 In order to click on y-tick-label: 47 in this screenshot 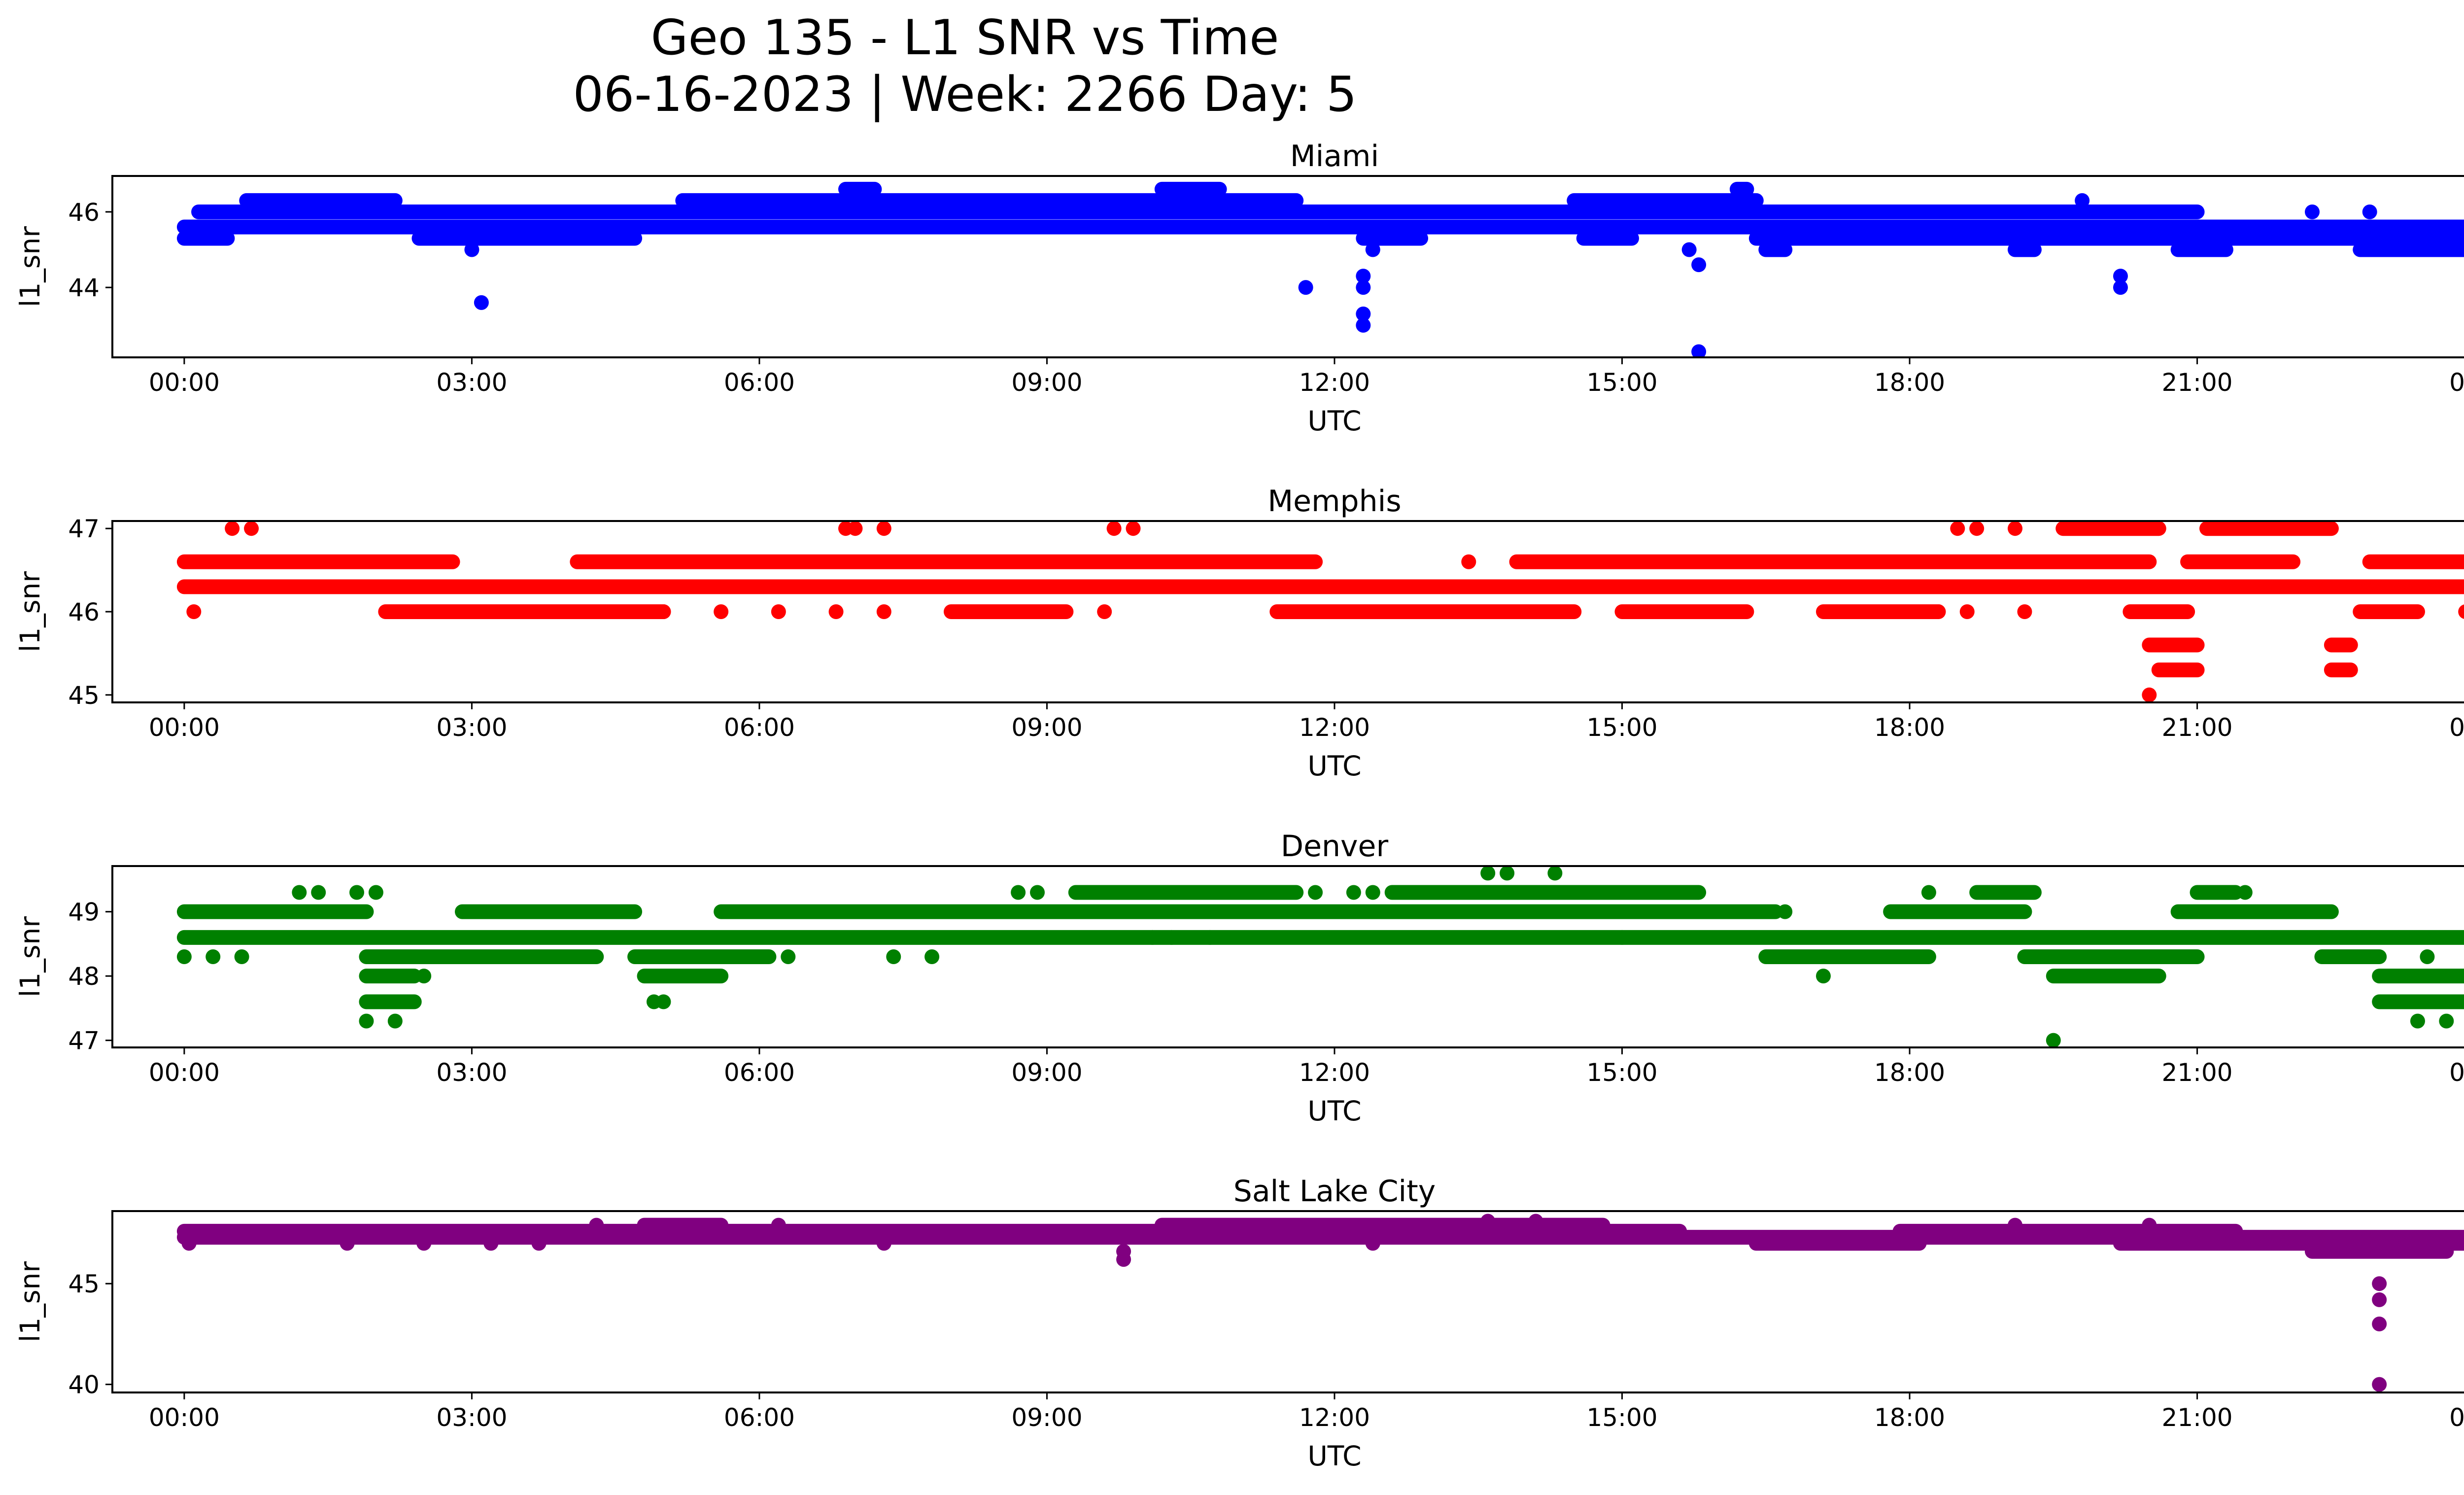, I will do `click(84, 529)`.